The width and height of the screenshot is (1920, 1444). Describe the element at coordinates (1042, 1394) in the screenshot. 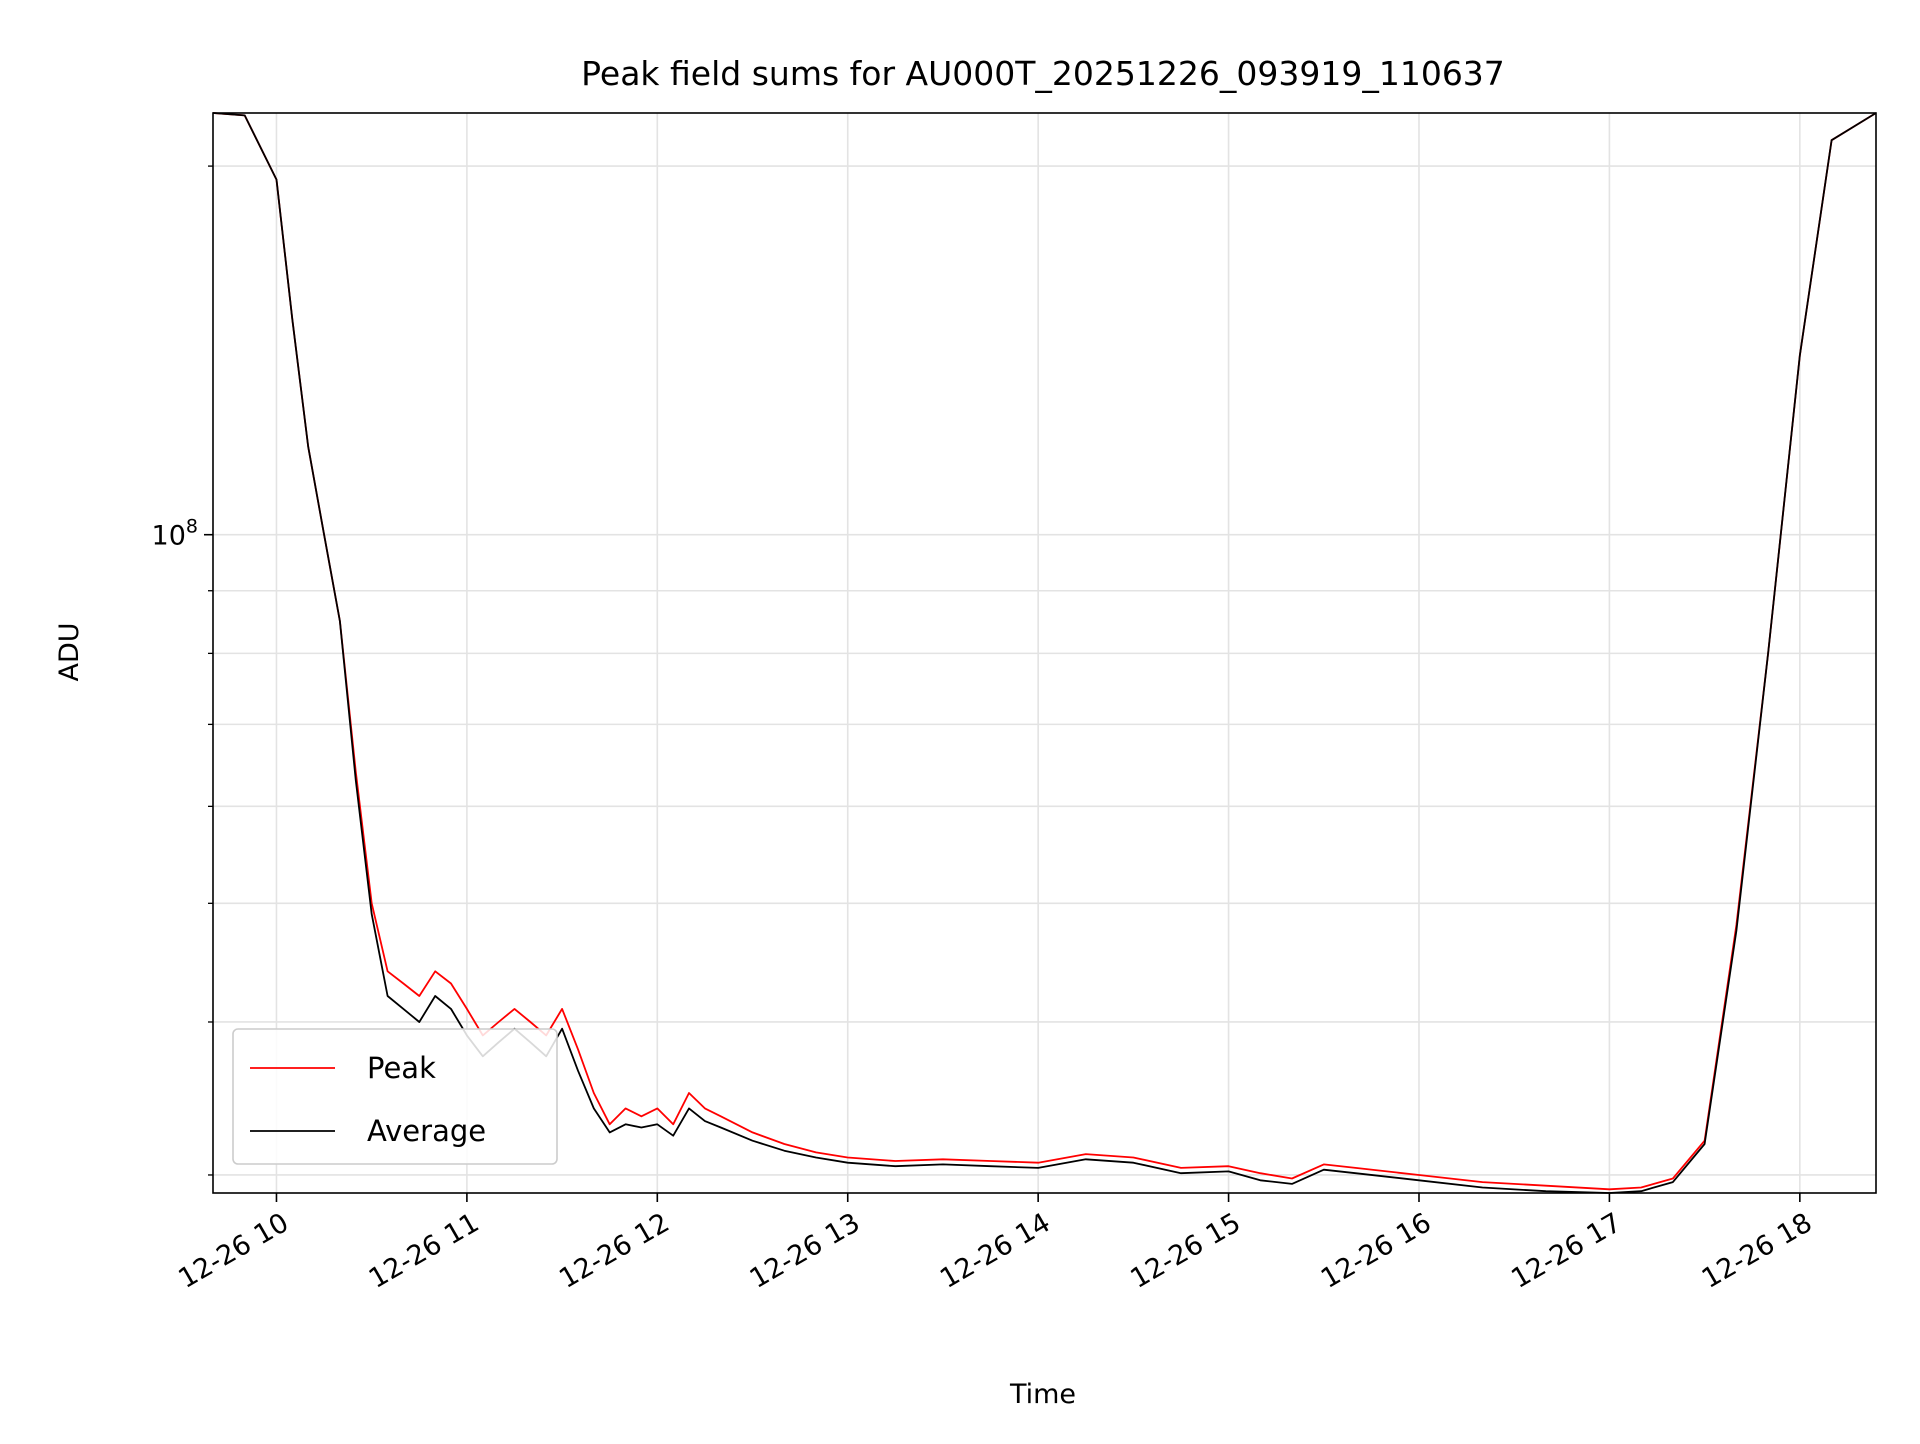

I see `x-axis-label: Time` at that location.